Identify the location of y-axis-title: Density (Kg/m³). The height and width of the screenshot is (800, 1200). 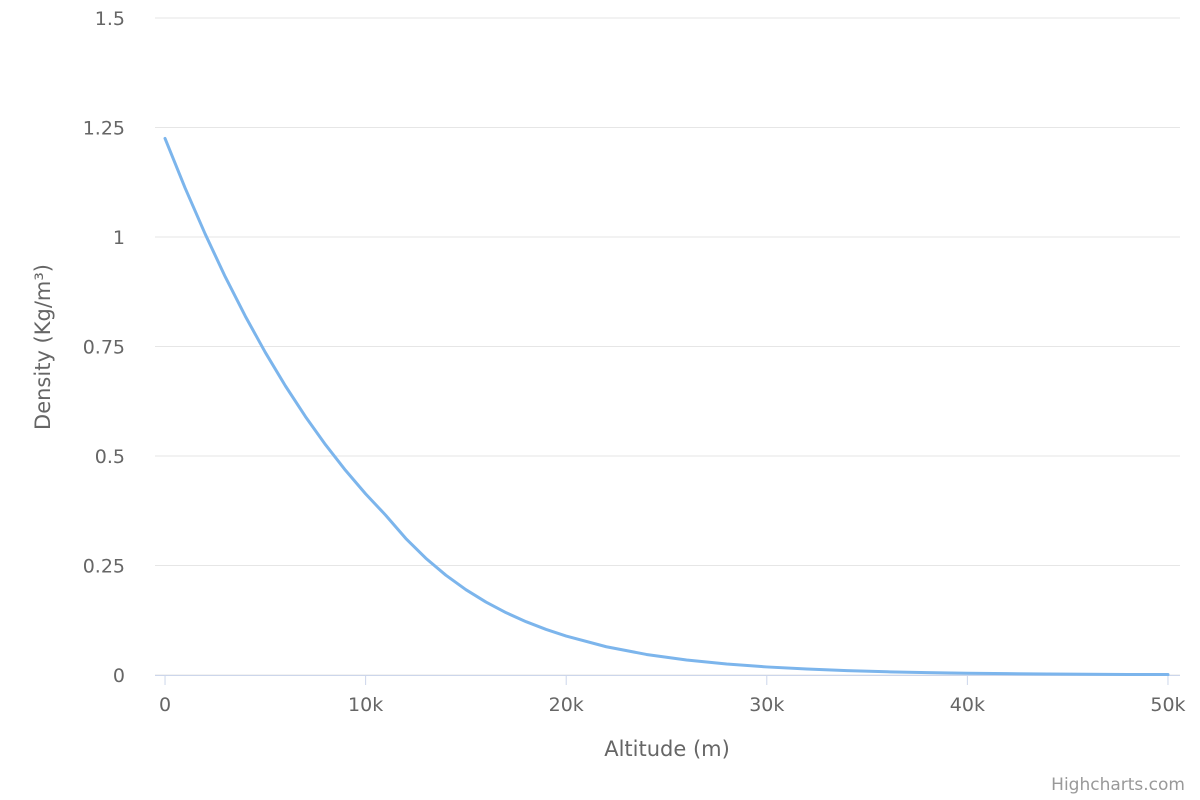
(43, 347).